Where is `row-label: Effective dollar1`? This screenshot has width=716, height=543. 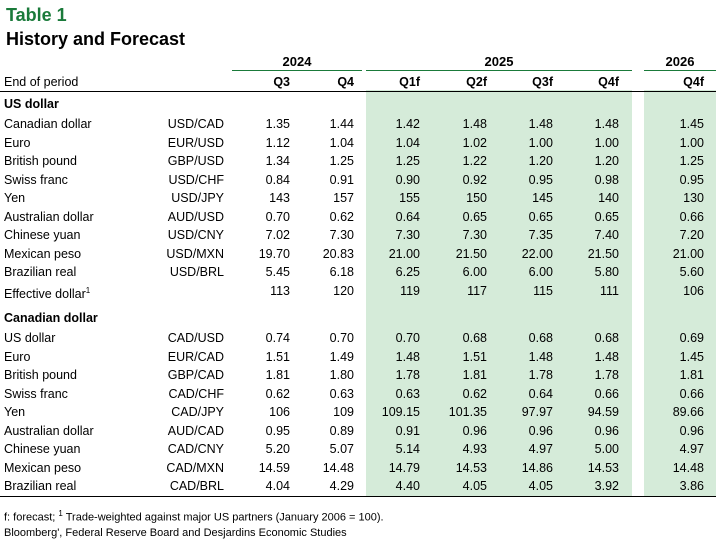
row-label: Effective dollar1 is located at coordinates (47, 292).